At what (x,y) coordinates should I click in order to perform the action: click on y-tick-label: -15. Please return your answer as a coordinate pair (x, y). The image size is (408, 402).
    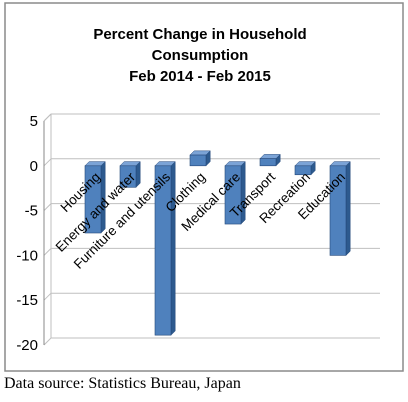
    Looking at the image, I should click on (27, 300).